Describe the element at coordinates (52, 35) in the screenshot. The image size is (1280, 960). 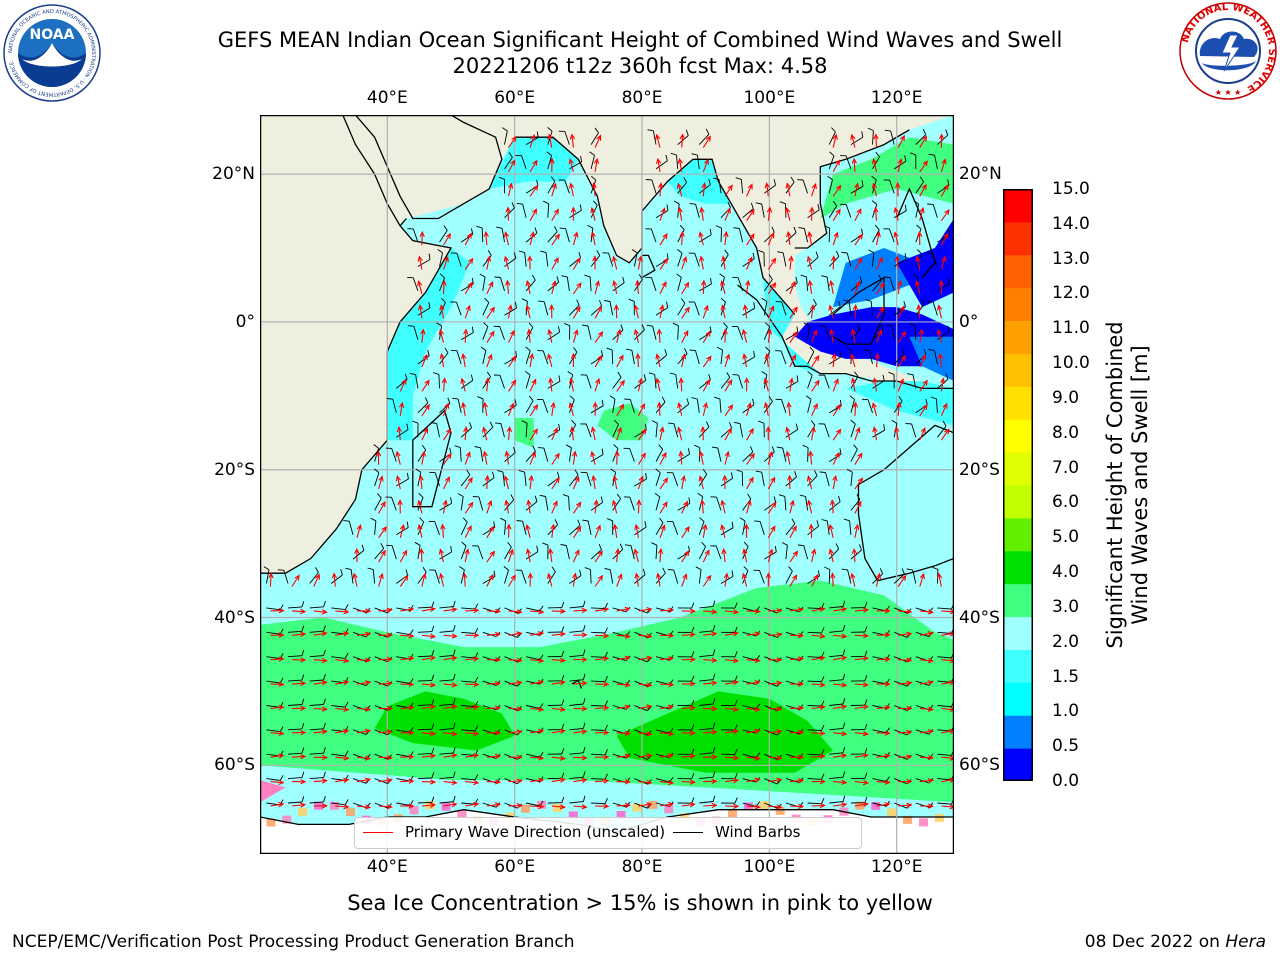
I see `svg-text: NOAA` at that location.